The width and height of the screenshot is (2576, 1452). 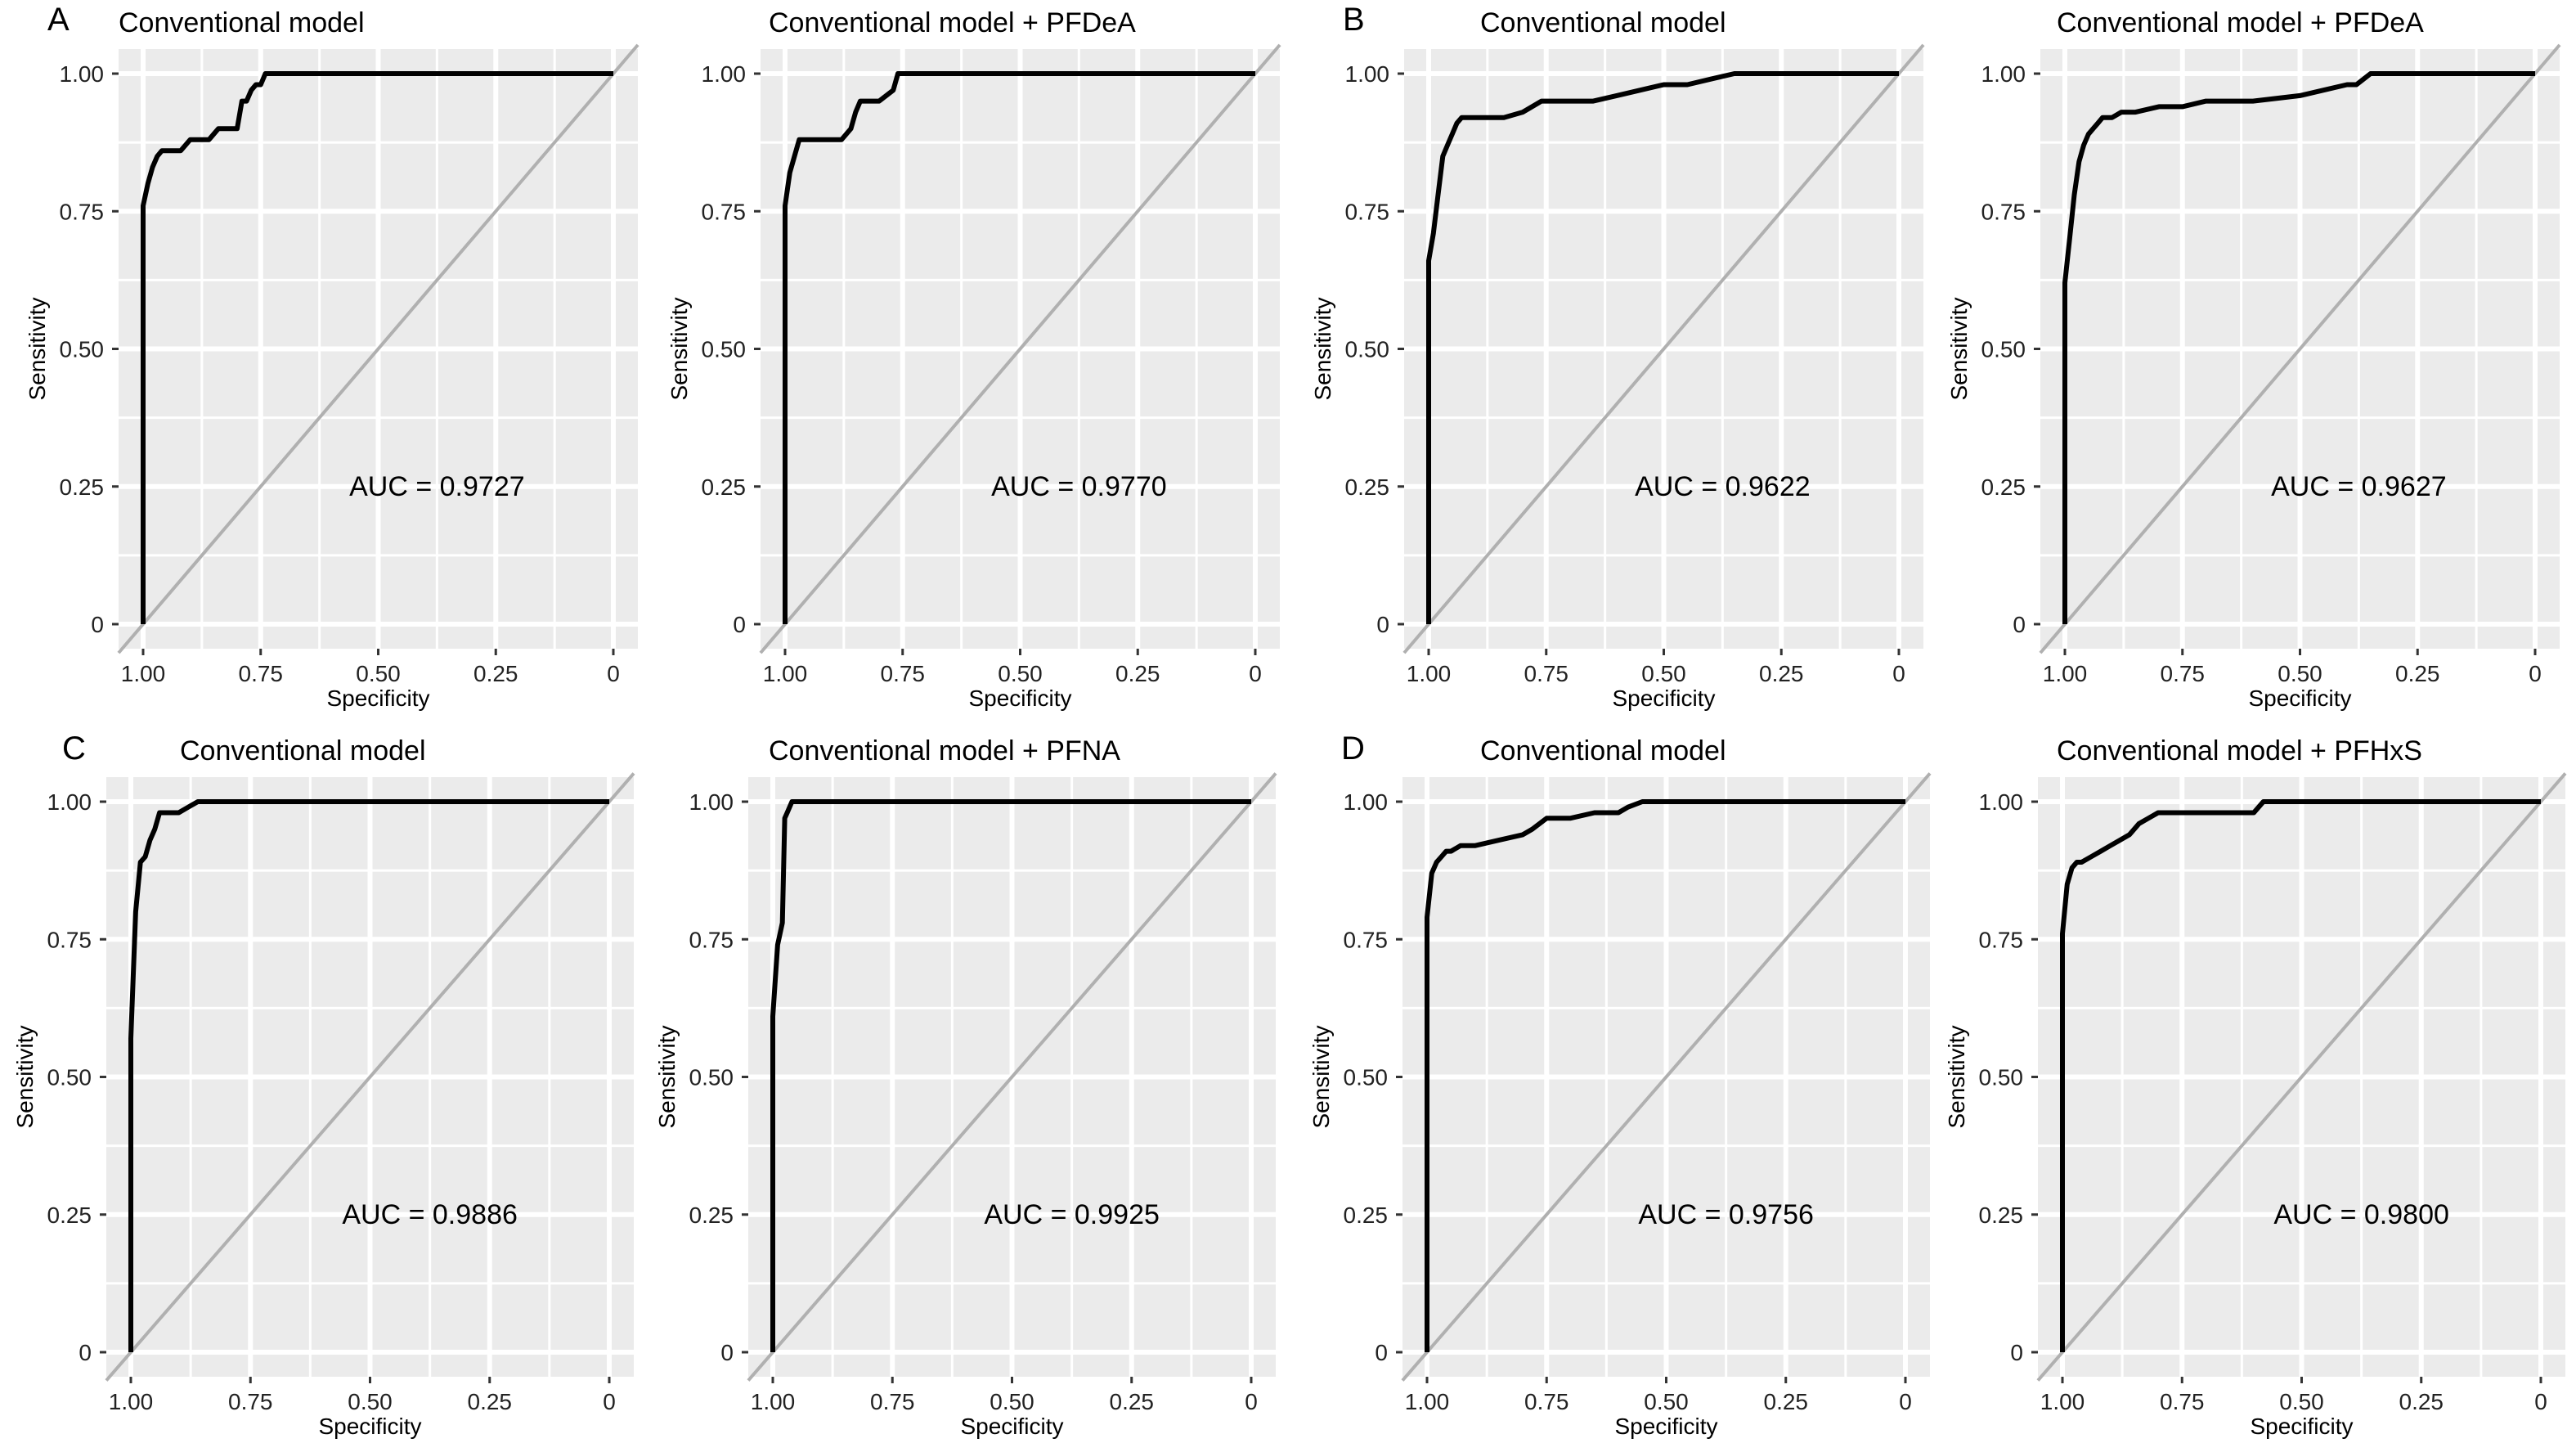 What do you see at coordinates (1354, 20) in the screenshot?
I see `panel-letter-b: B` at bounding box center [1354, 20].